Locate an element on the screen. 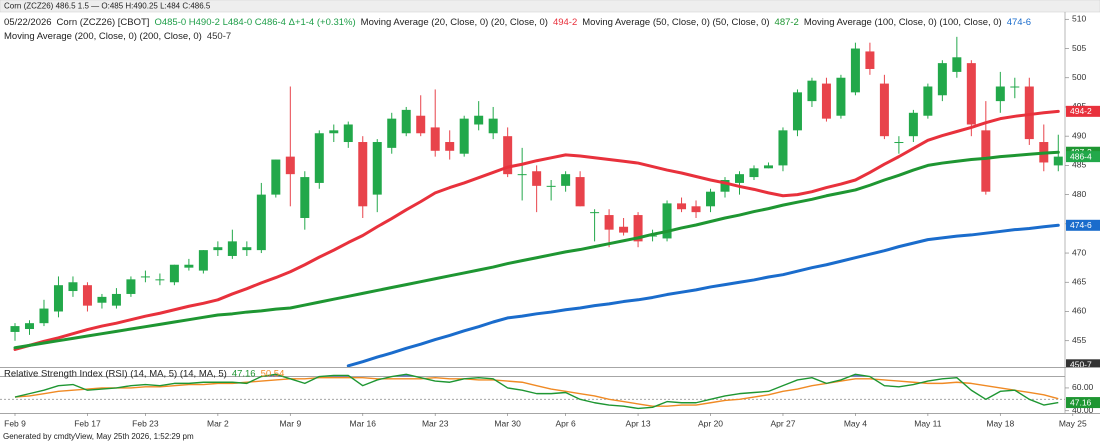 This screenshot has height=443, width=1100. y-tick-label: 490 is located at coordinates (1079, 135).